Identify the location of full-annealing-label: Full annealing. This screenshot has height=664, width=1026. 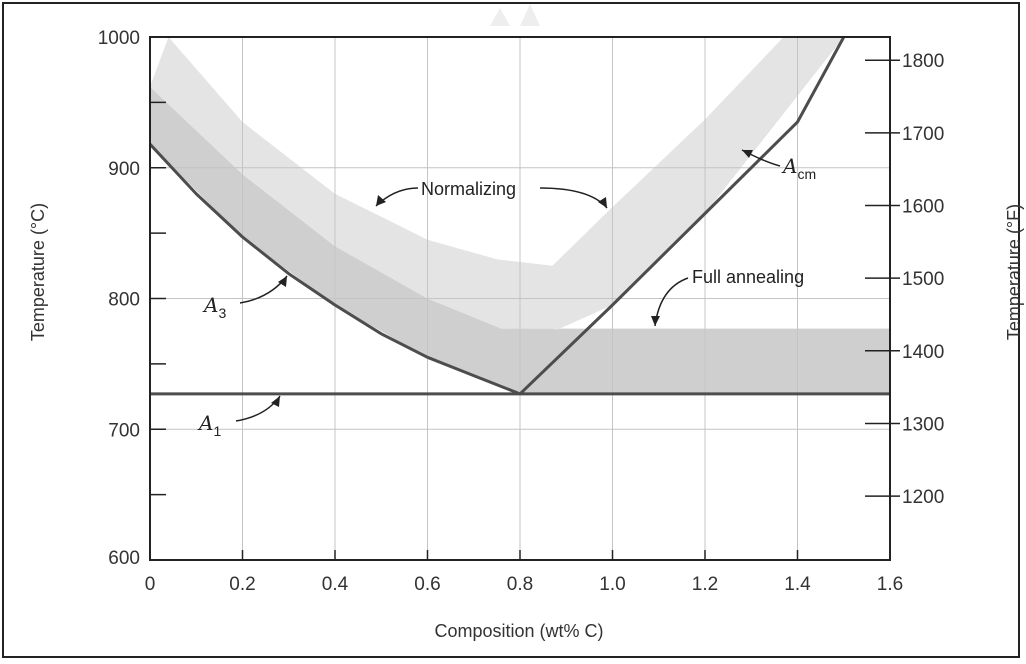
(748, 277).